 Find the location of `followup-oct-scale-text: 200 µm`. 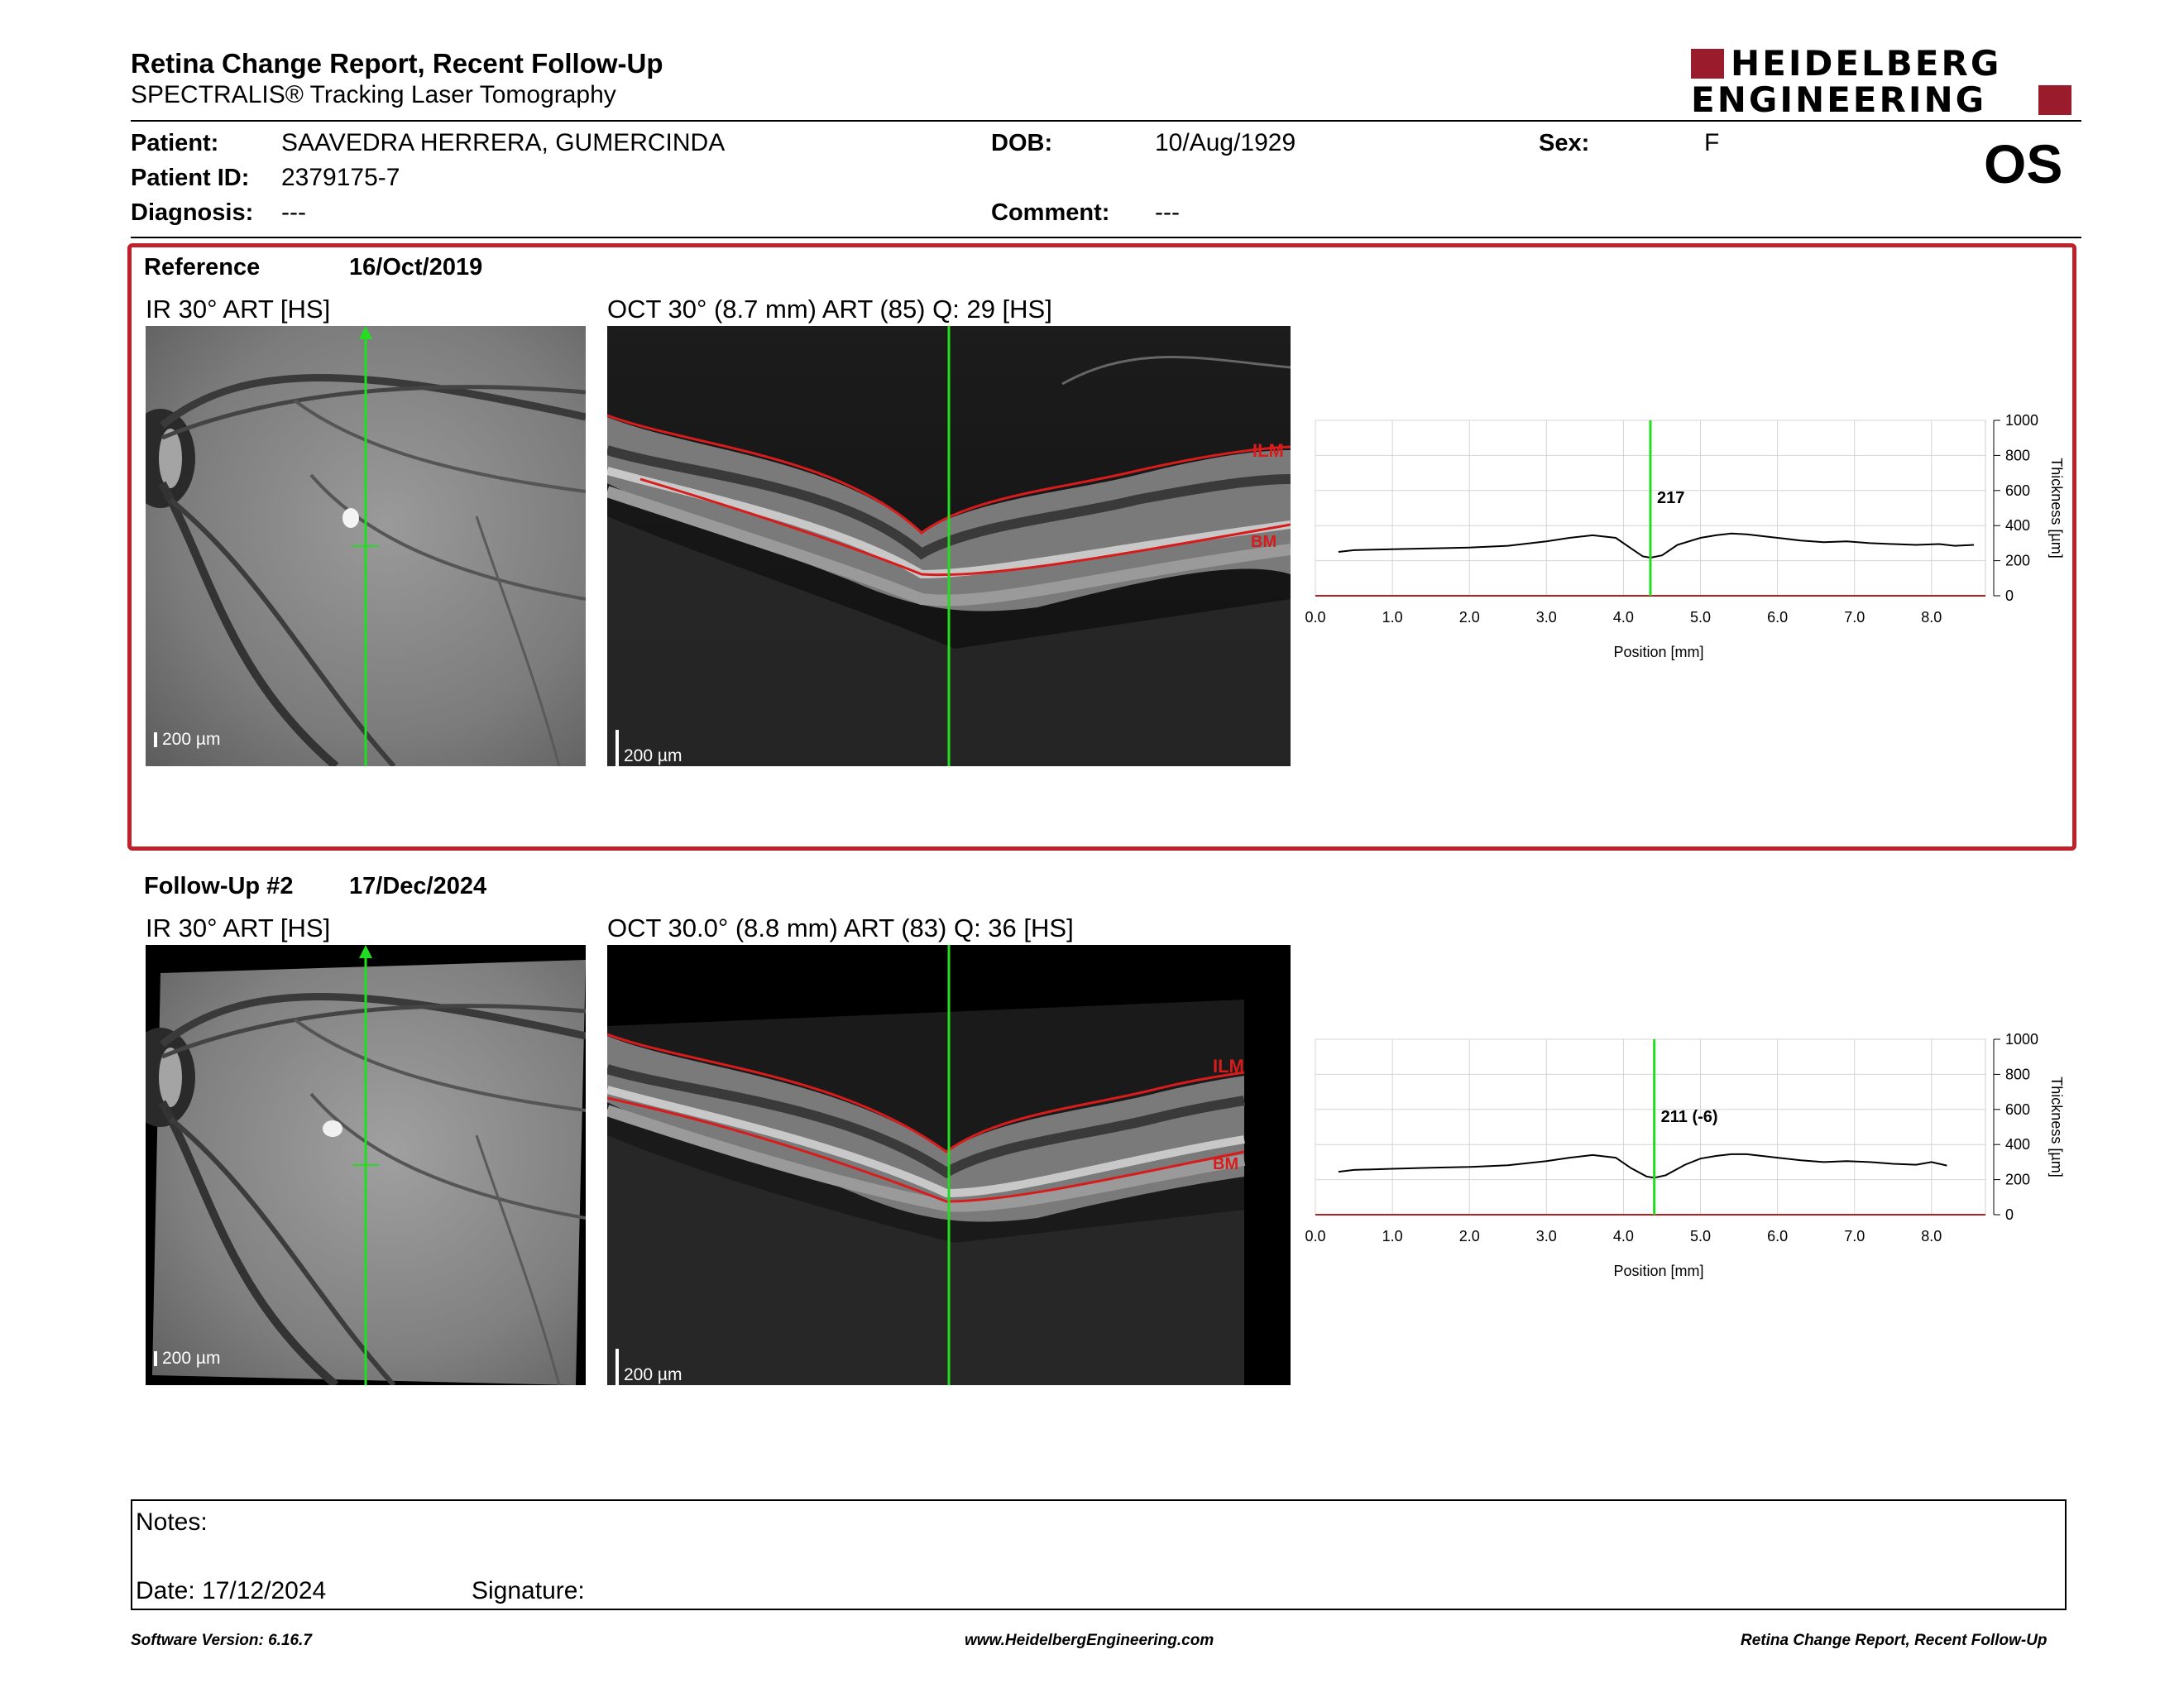

followup-oct-scale-text: 200 µm is located at coordinates (653, 1374).